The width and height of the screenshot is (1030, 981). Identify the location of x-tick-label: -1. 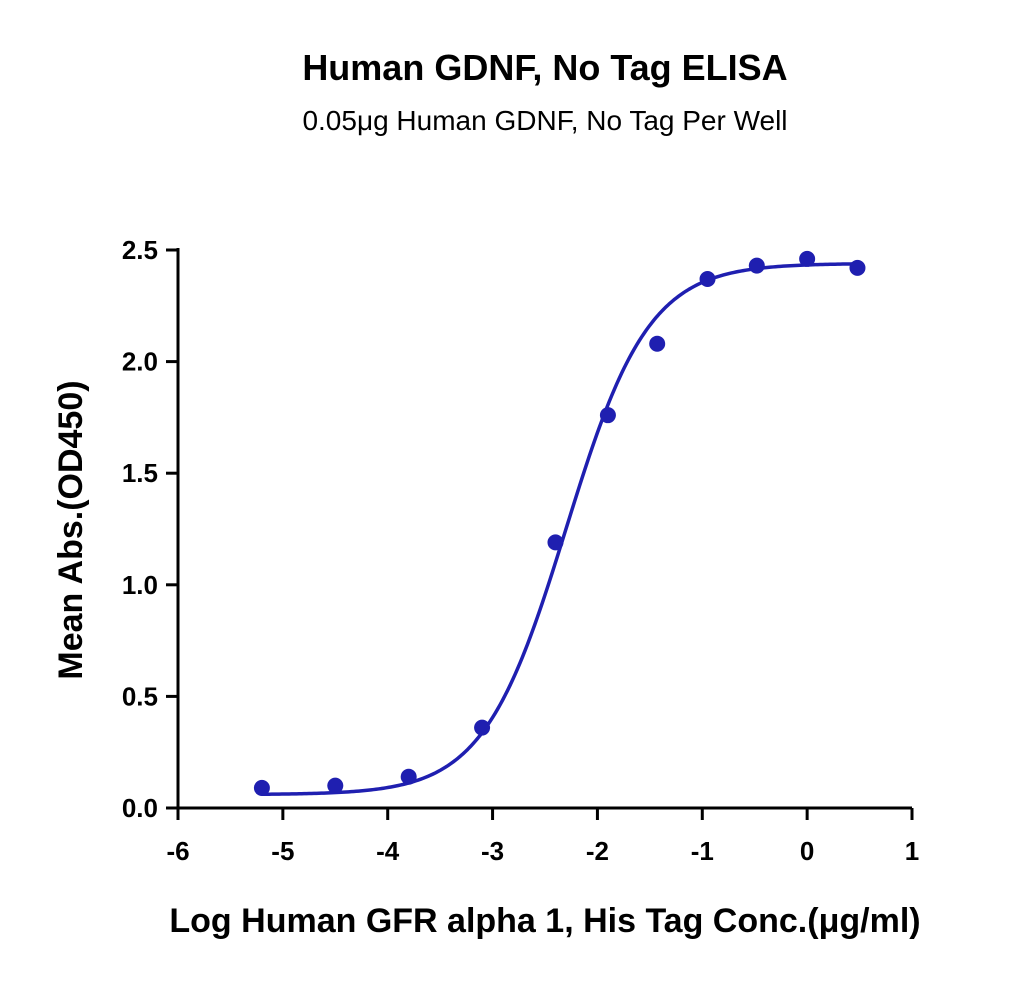
(702, 851).